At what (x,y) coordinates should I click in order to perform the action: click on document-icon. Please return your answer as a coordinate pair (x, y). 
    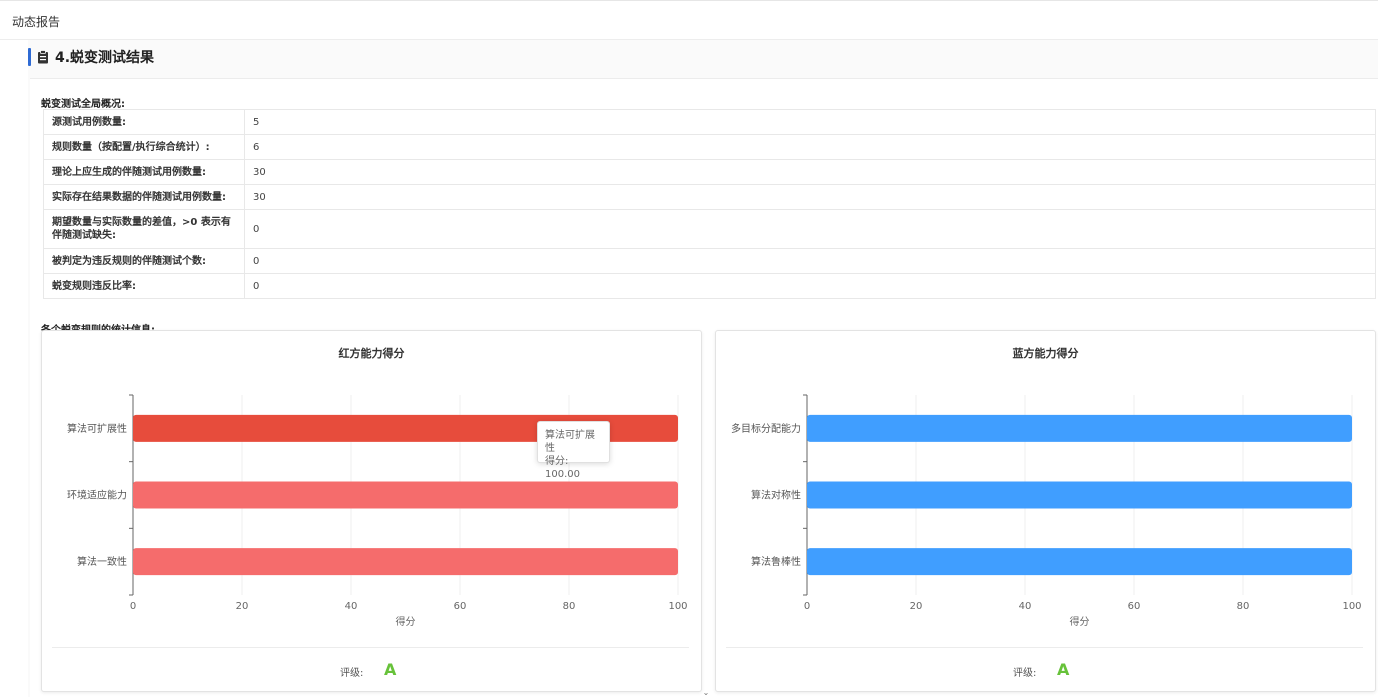
    Looking at the image, I should click on (43, 57).